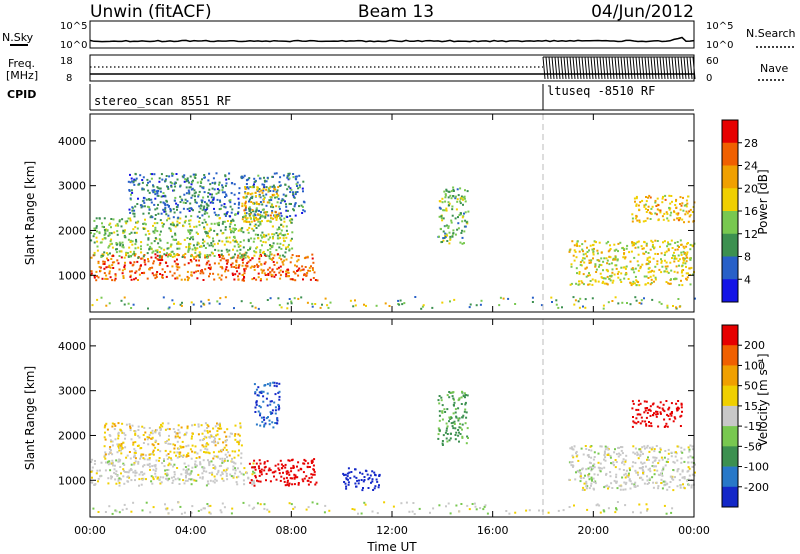 The height and width of the screenshot is (554, 800). What do you see at coordinates (72, 230) in the screenshot?
I see `y-tick-label: 2000` at bounding box center [72, 230].